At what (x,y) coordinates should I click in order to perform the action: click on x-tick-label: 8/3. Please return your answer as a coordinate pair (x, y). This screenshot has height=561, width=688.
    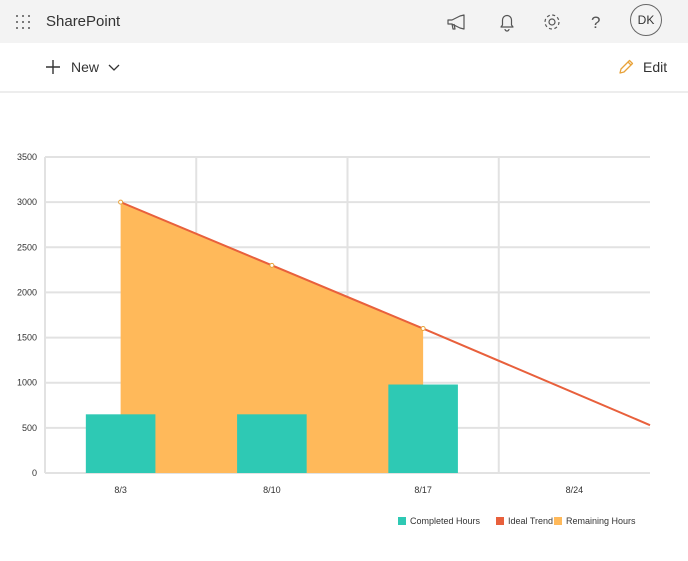
    Looking at the image, I should click on (120, 490).